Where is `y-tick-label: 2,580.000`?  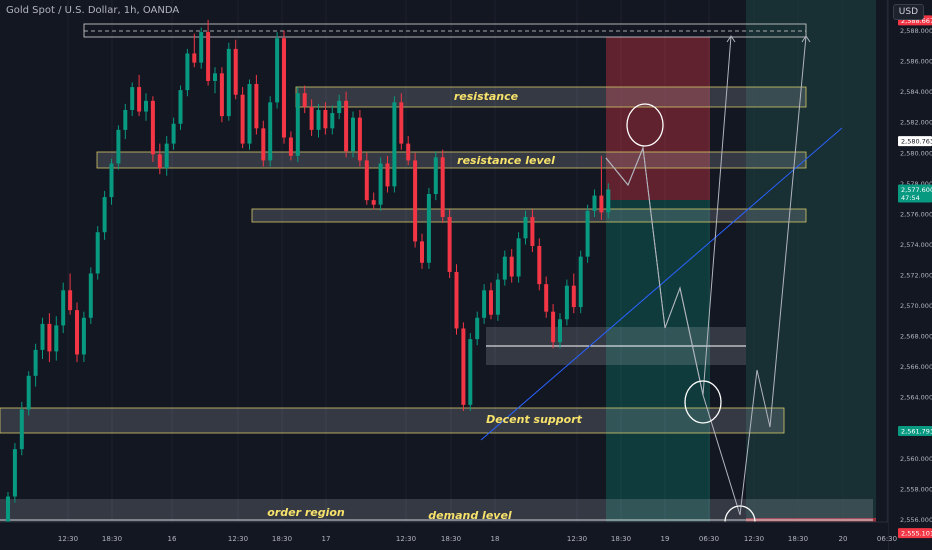
y-tick-label: 2,580.000 is located at coordinates (916, 153).